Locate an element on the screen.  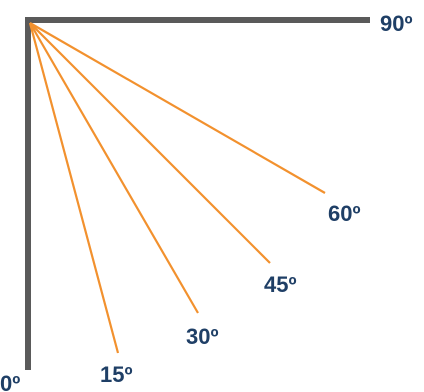
label-15-degrees: 15º is located at coordinates (116, 374).